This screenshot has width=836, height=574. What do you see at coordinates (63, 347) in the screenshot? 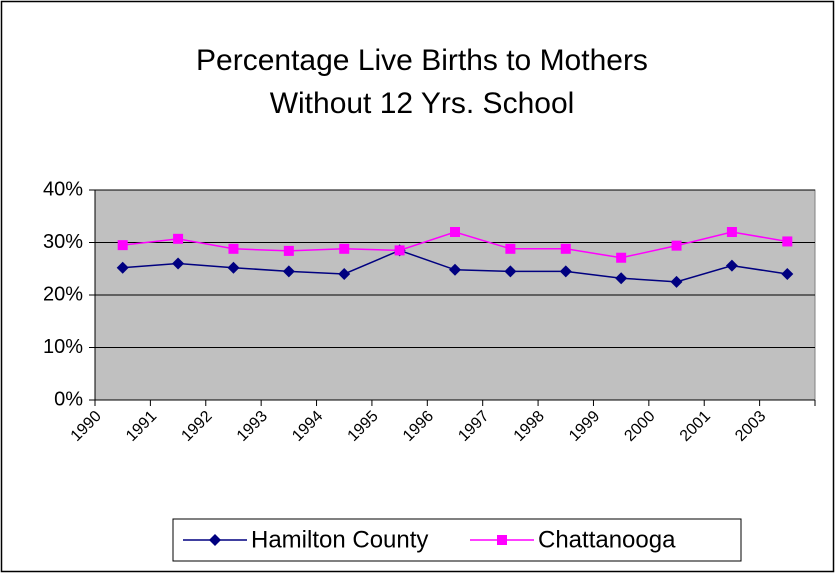
I see `y-tick-label: 10%` at bounding box center [63, 347].